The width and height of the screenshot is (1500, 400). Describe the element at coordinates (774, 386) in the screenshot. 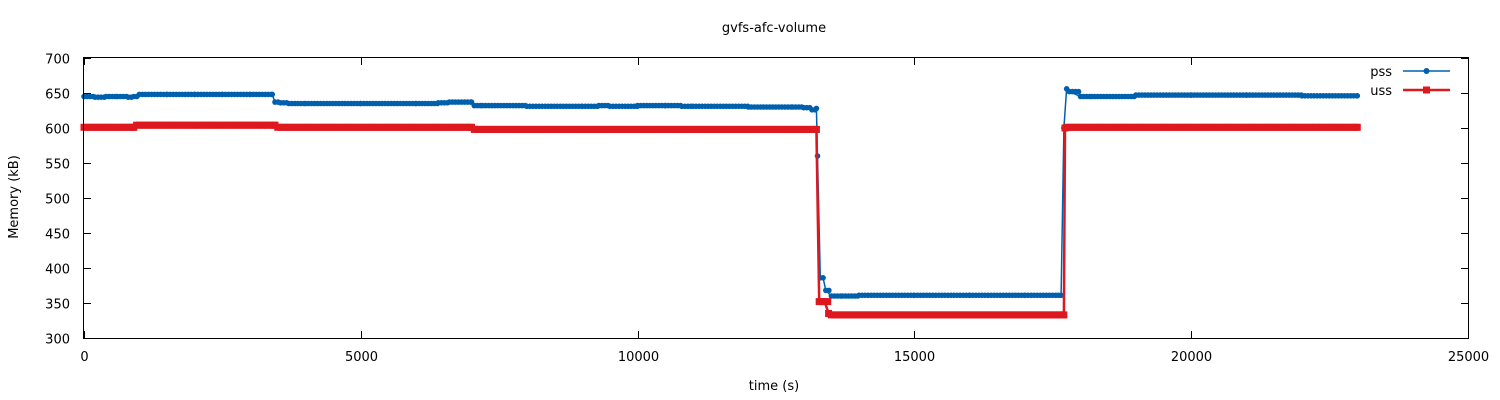

I see `x-axis-label: time (s)` at that location.